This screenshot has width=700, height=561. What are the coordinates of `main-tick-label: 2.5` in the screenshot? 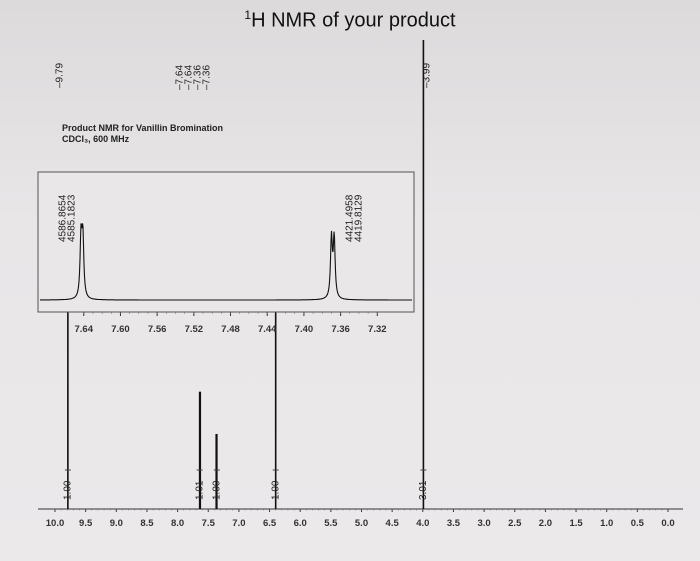 It's located at (515, 523).